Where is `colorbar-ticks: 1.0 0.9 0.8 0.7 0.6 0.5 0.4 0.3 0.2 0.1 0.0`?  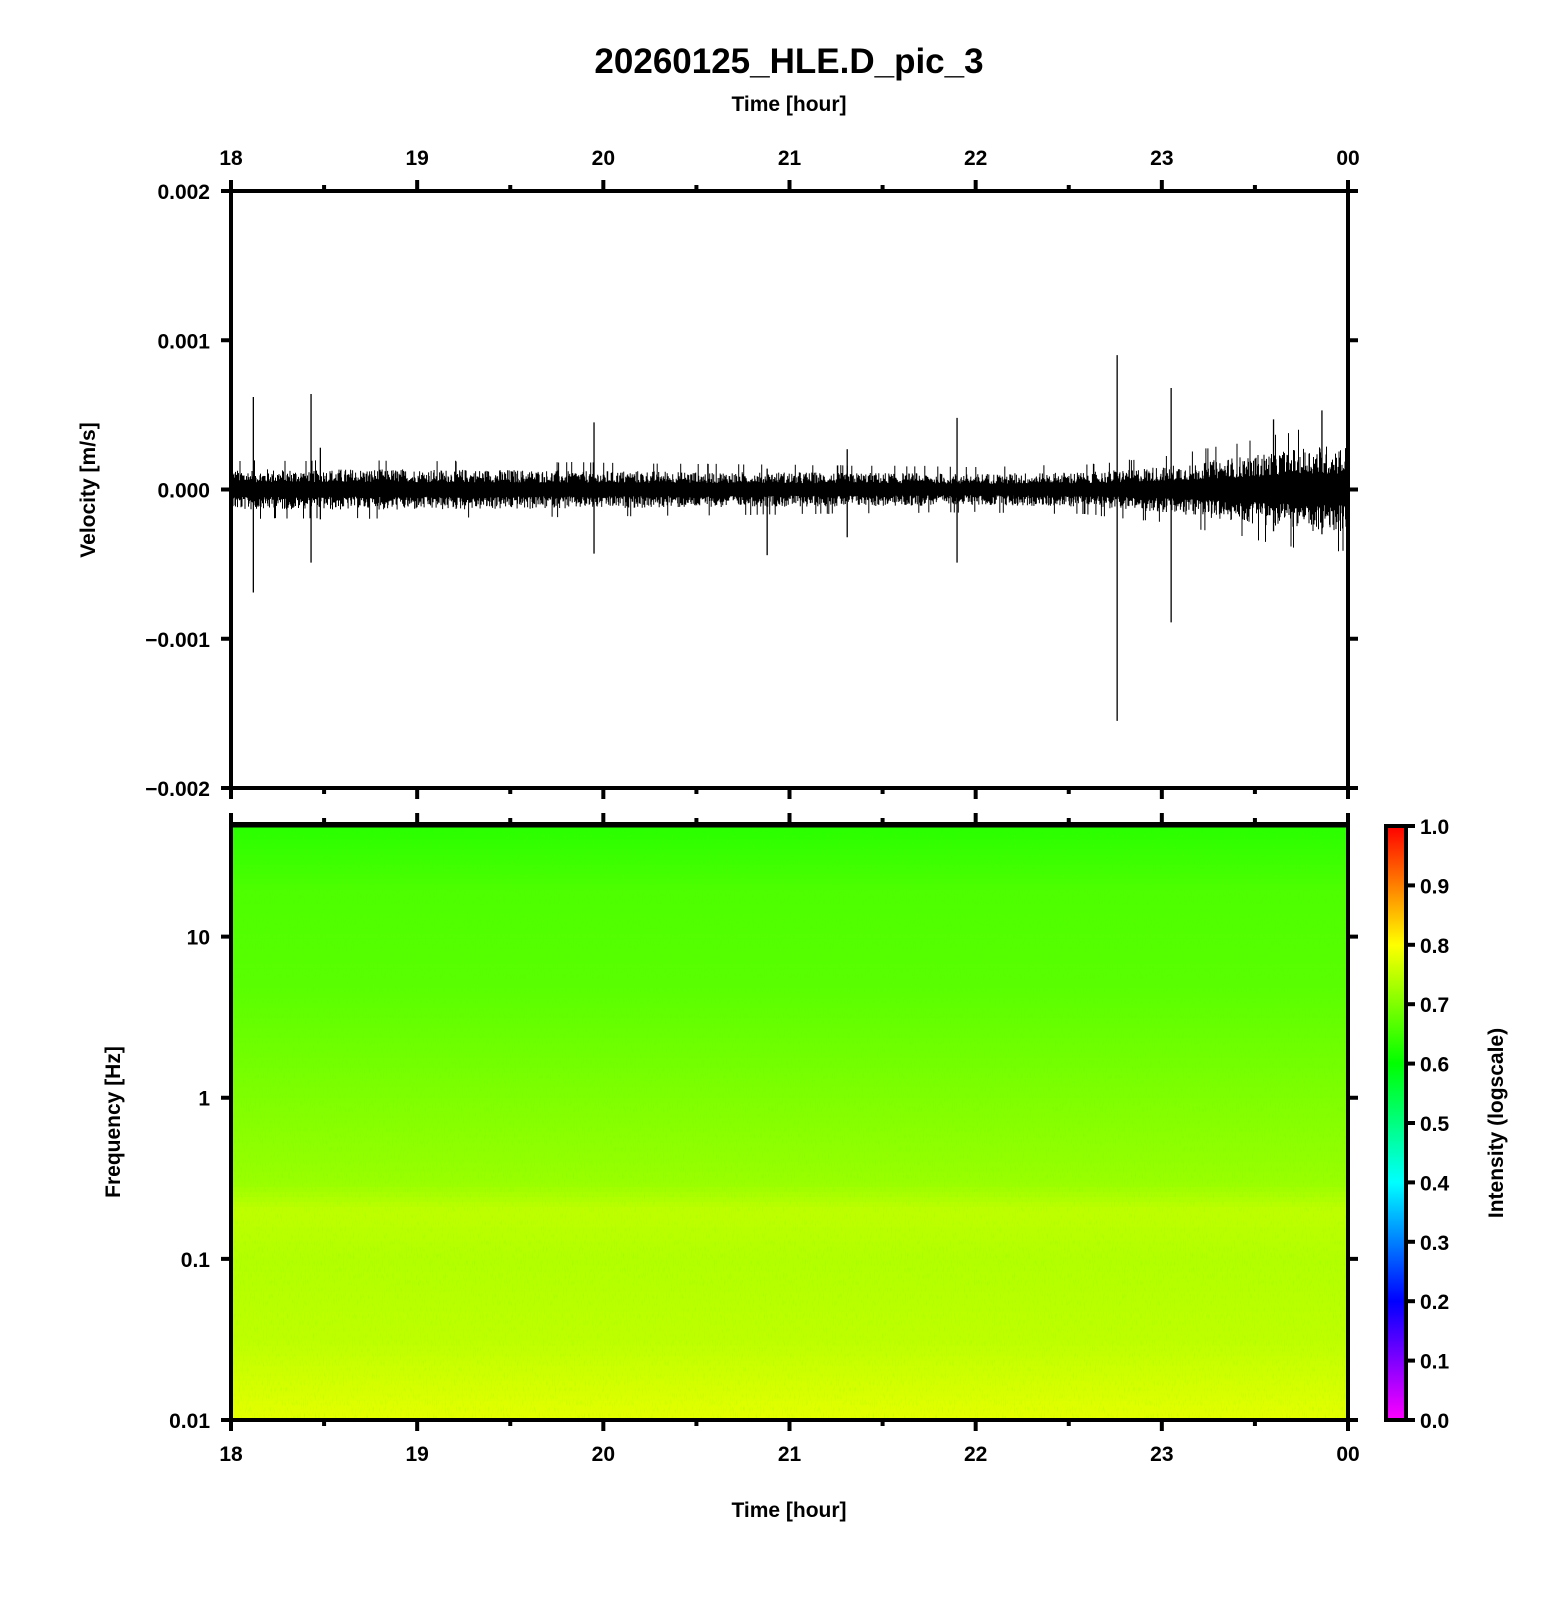
colorbar-ticks: 1.0 0.9 0.8 0.7 0.6 0.5 0.4 0.3 0.2 0.1 0.0 is located at coordinates (1428, 1124).